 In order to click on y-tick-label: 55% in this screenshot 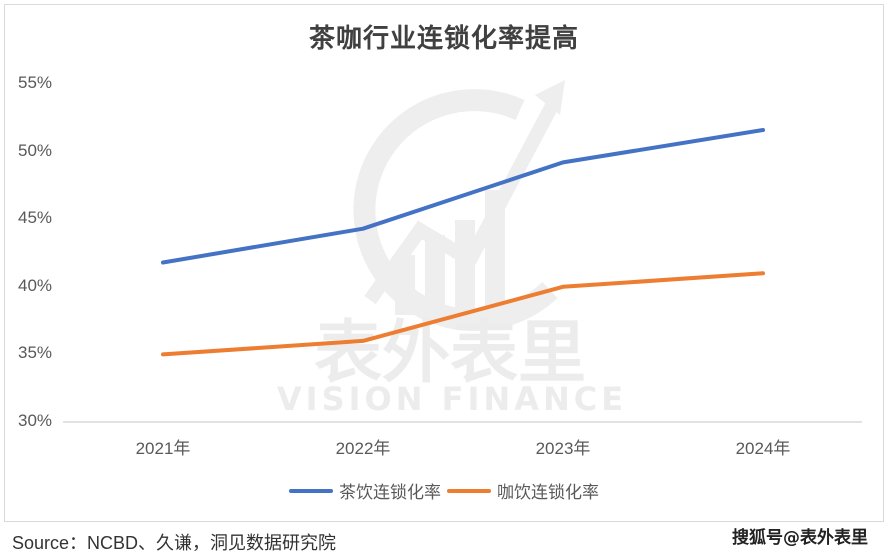, I will do `click(35, 82)`.